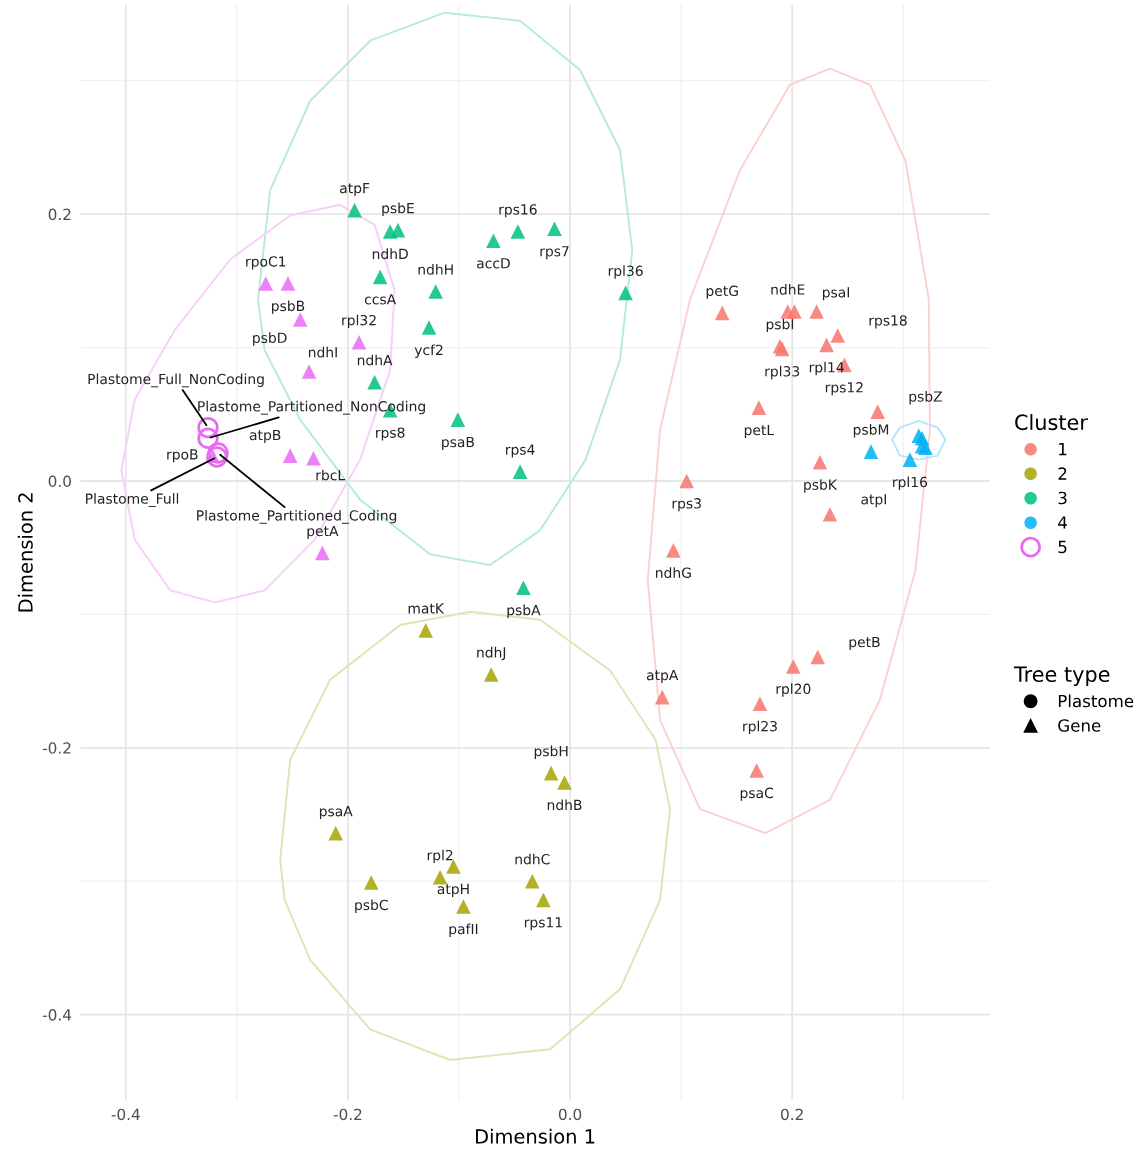  Describe the element at coordinates (375, 360) in the screenshot. I see `data-label: ndhA` at that location.